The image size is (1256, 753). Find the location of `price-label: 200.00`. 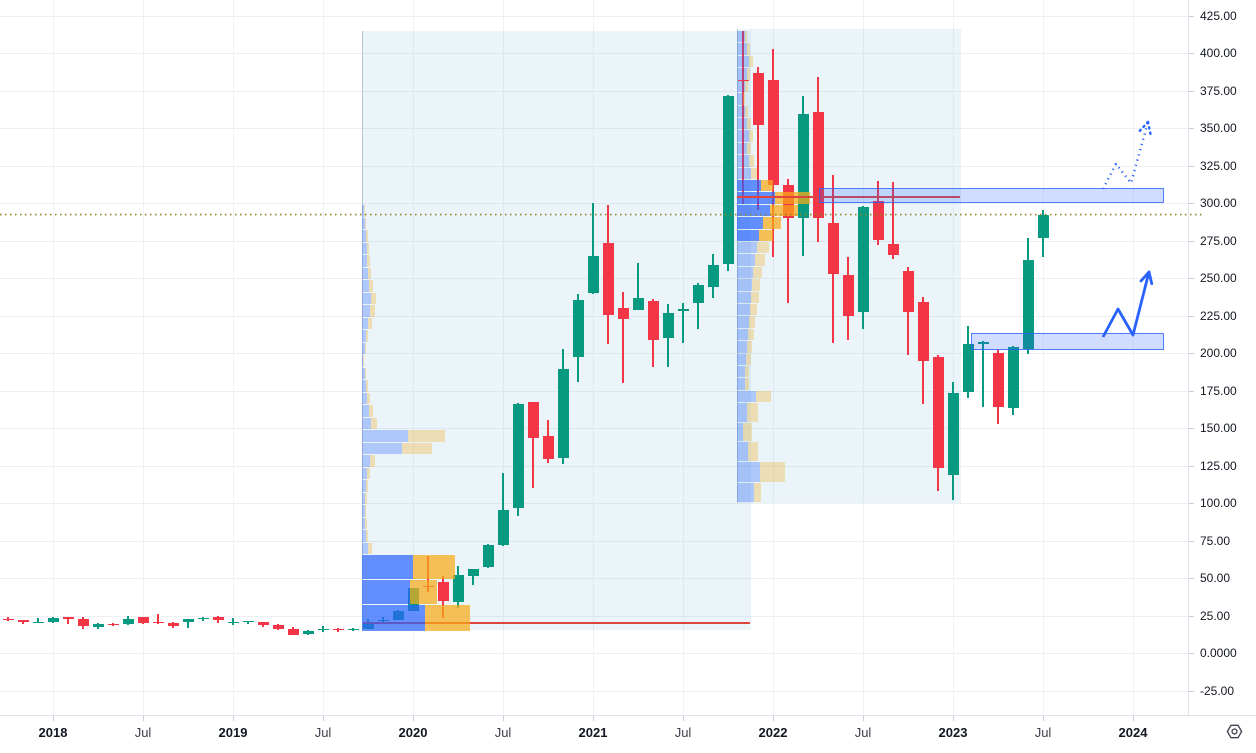

price-label: 200.00 is located at coordinates (1218, 353).